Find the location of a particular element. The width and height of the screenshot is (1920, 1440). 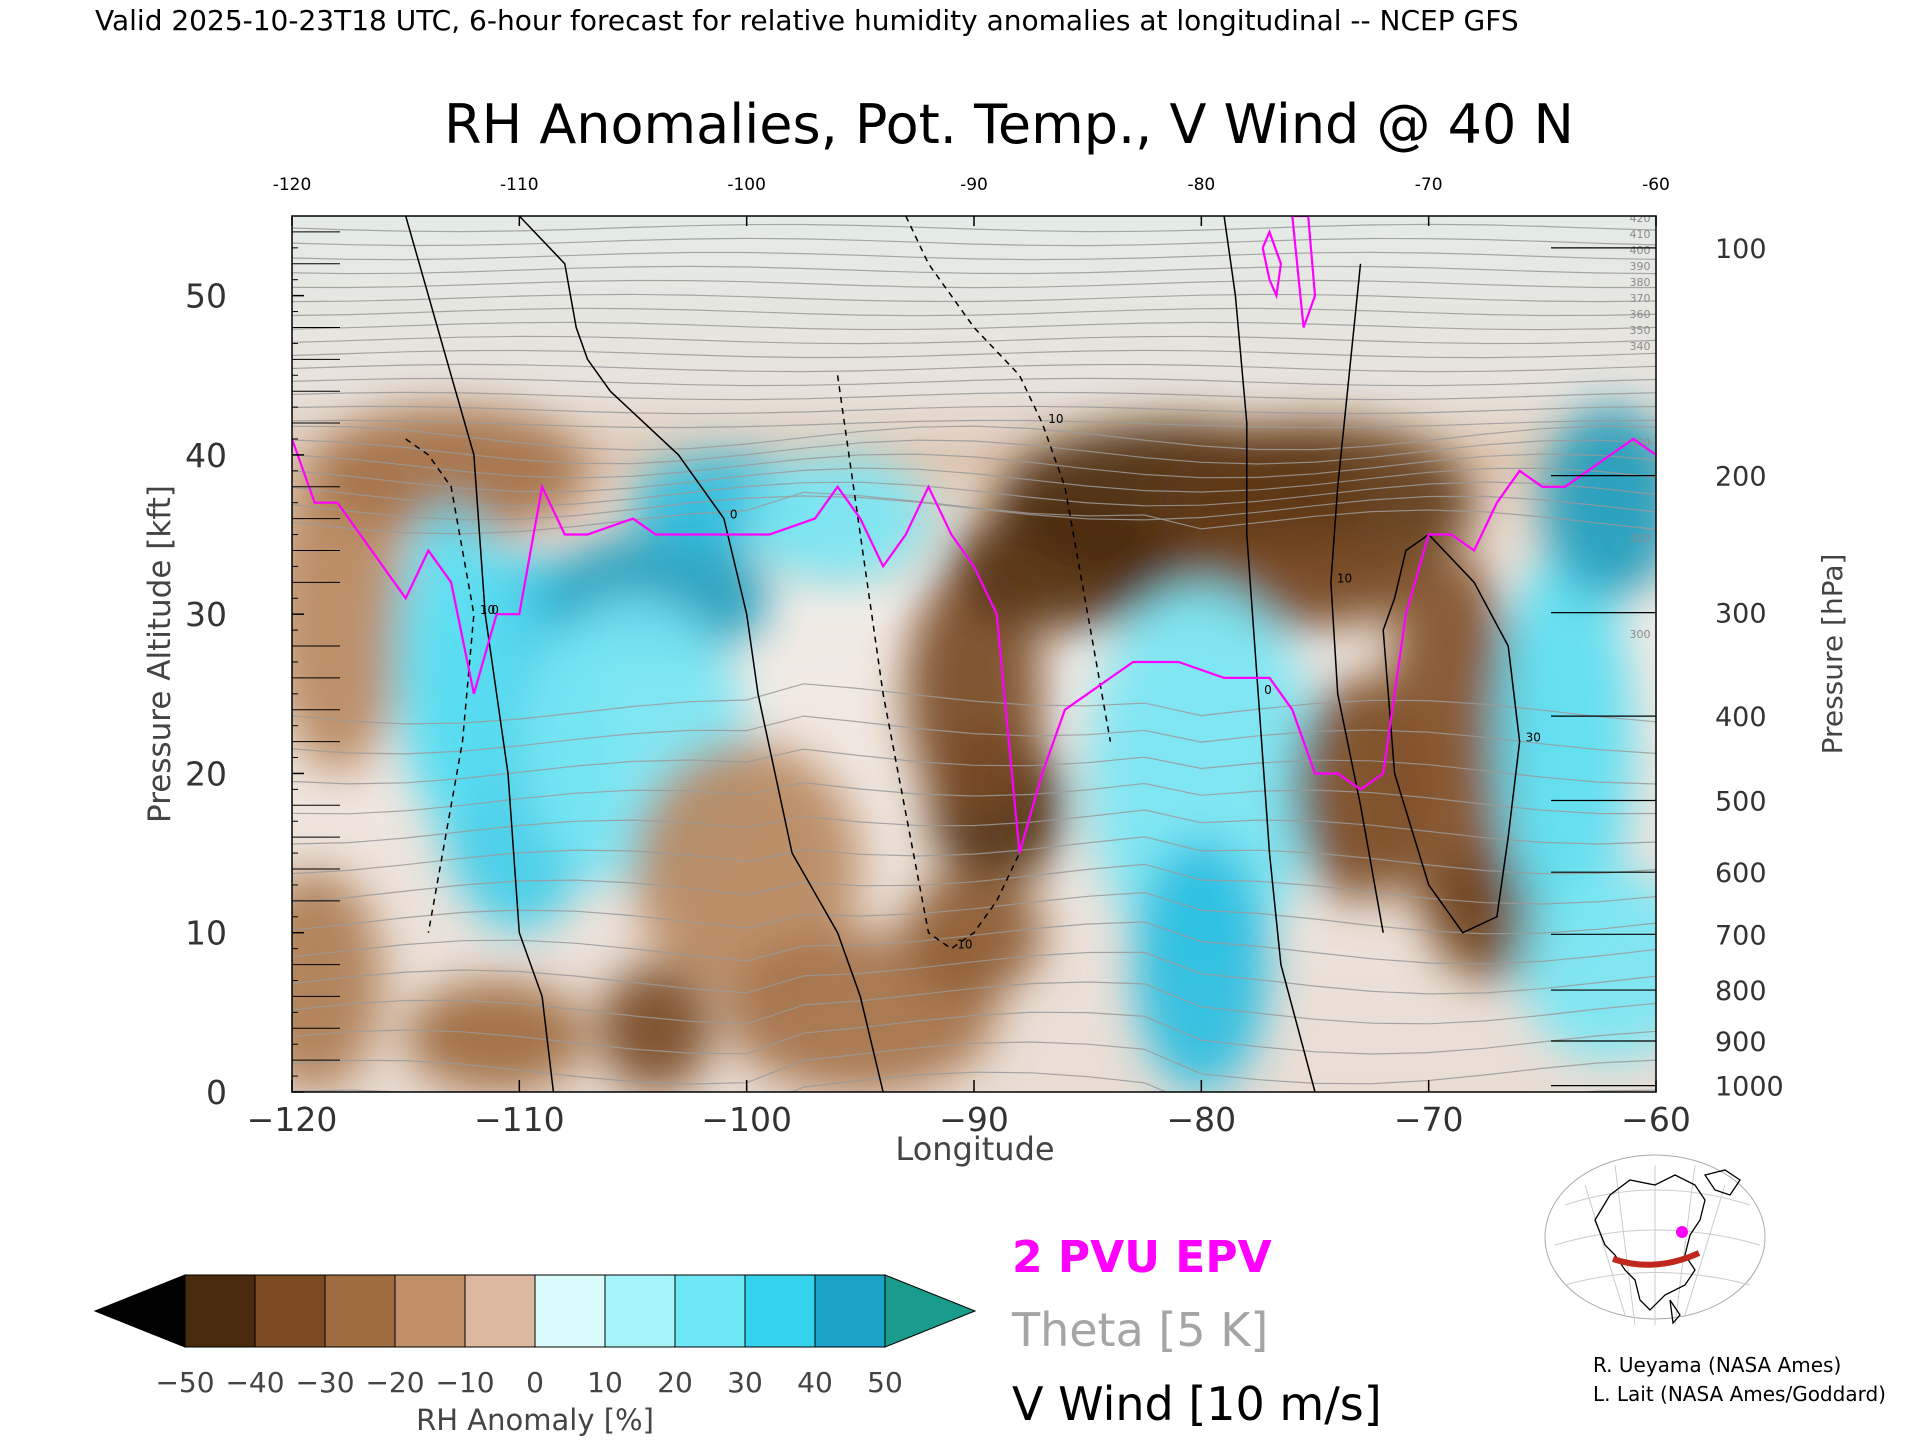

credit-line-2: L. Lait (NASA Ames/Goddard) is located at coordinates (1739, 1394).